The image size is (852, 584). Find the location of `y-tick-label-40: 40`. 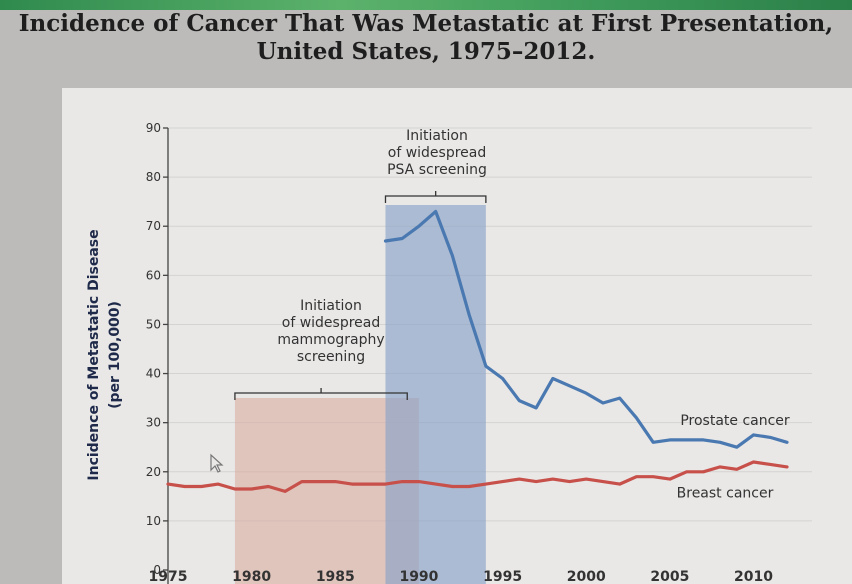

y-tick-label-40: 40 is located at coordinates (153, 374).